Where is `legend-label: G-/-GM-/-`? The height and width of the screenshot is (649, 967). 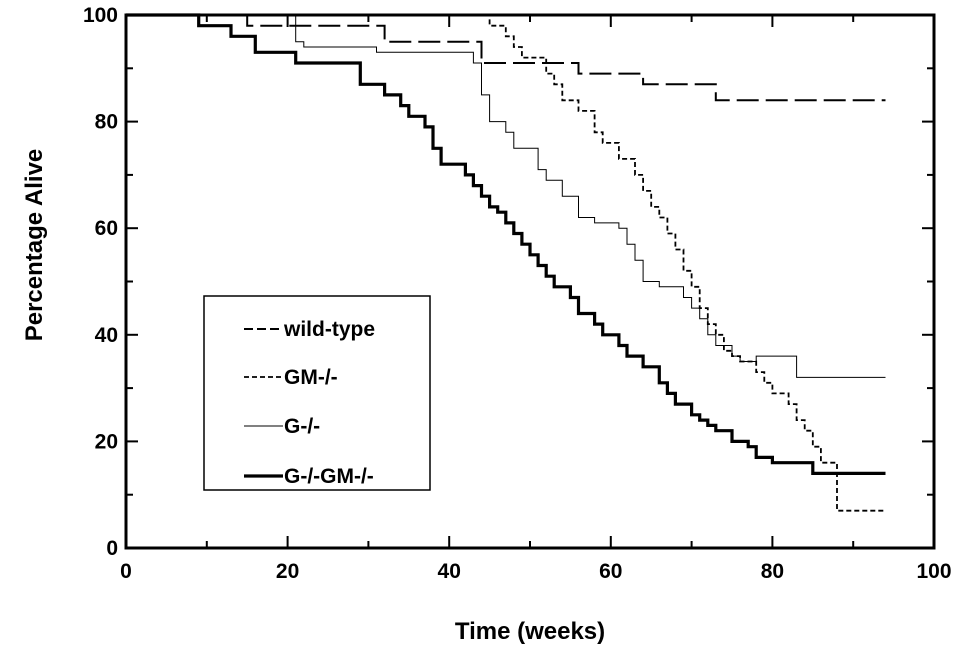
legend-label: G-/-GM-/- is located at coordinates (329, 476).